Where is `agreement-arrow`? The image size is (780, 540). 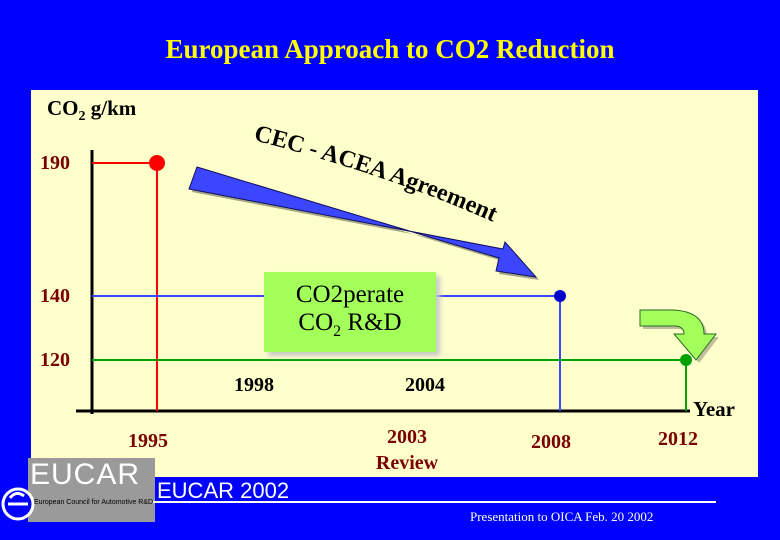
agreement-arrow is located at coordinates (363, 223).